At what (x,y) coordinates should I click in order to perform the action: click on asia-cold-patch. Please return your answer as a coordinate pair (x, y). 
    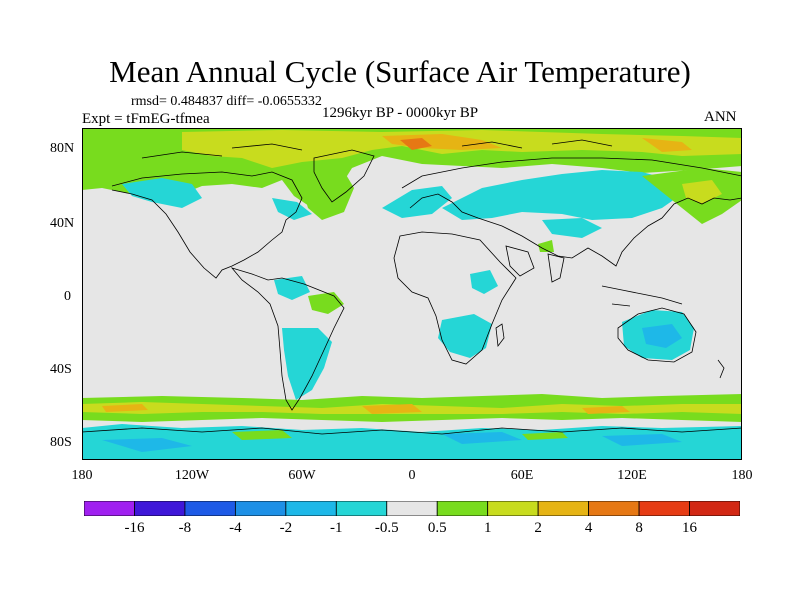
    Looking at the image, I should click on (572, 228).